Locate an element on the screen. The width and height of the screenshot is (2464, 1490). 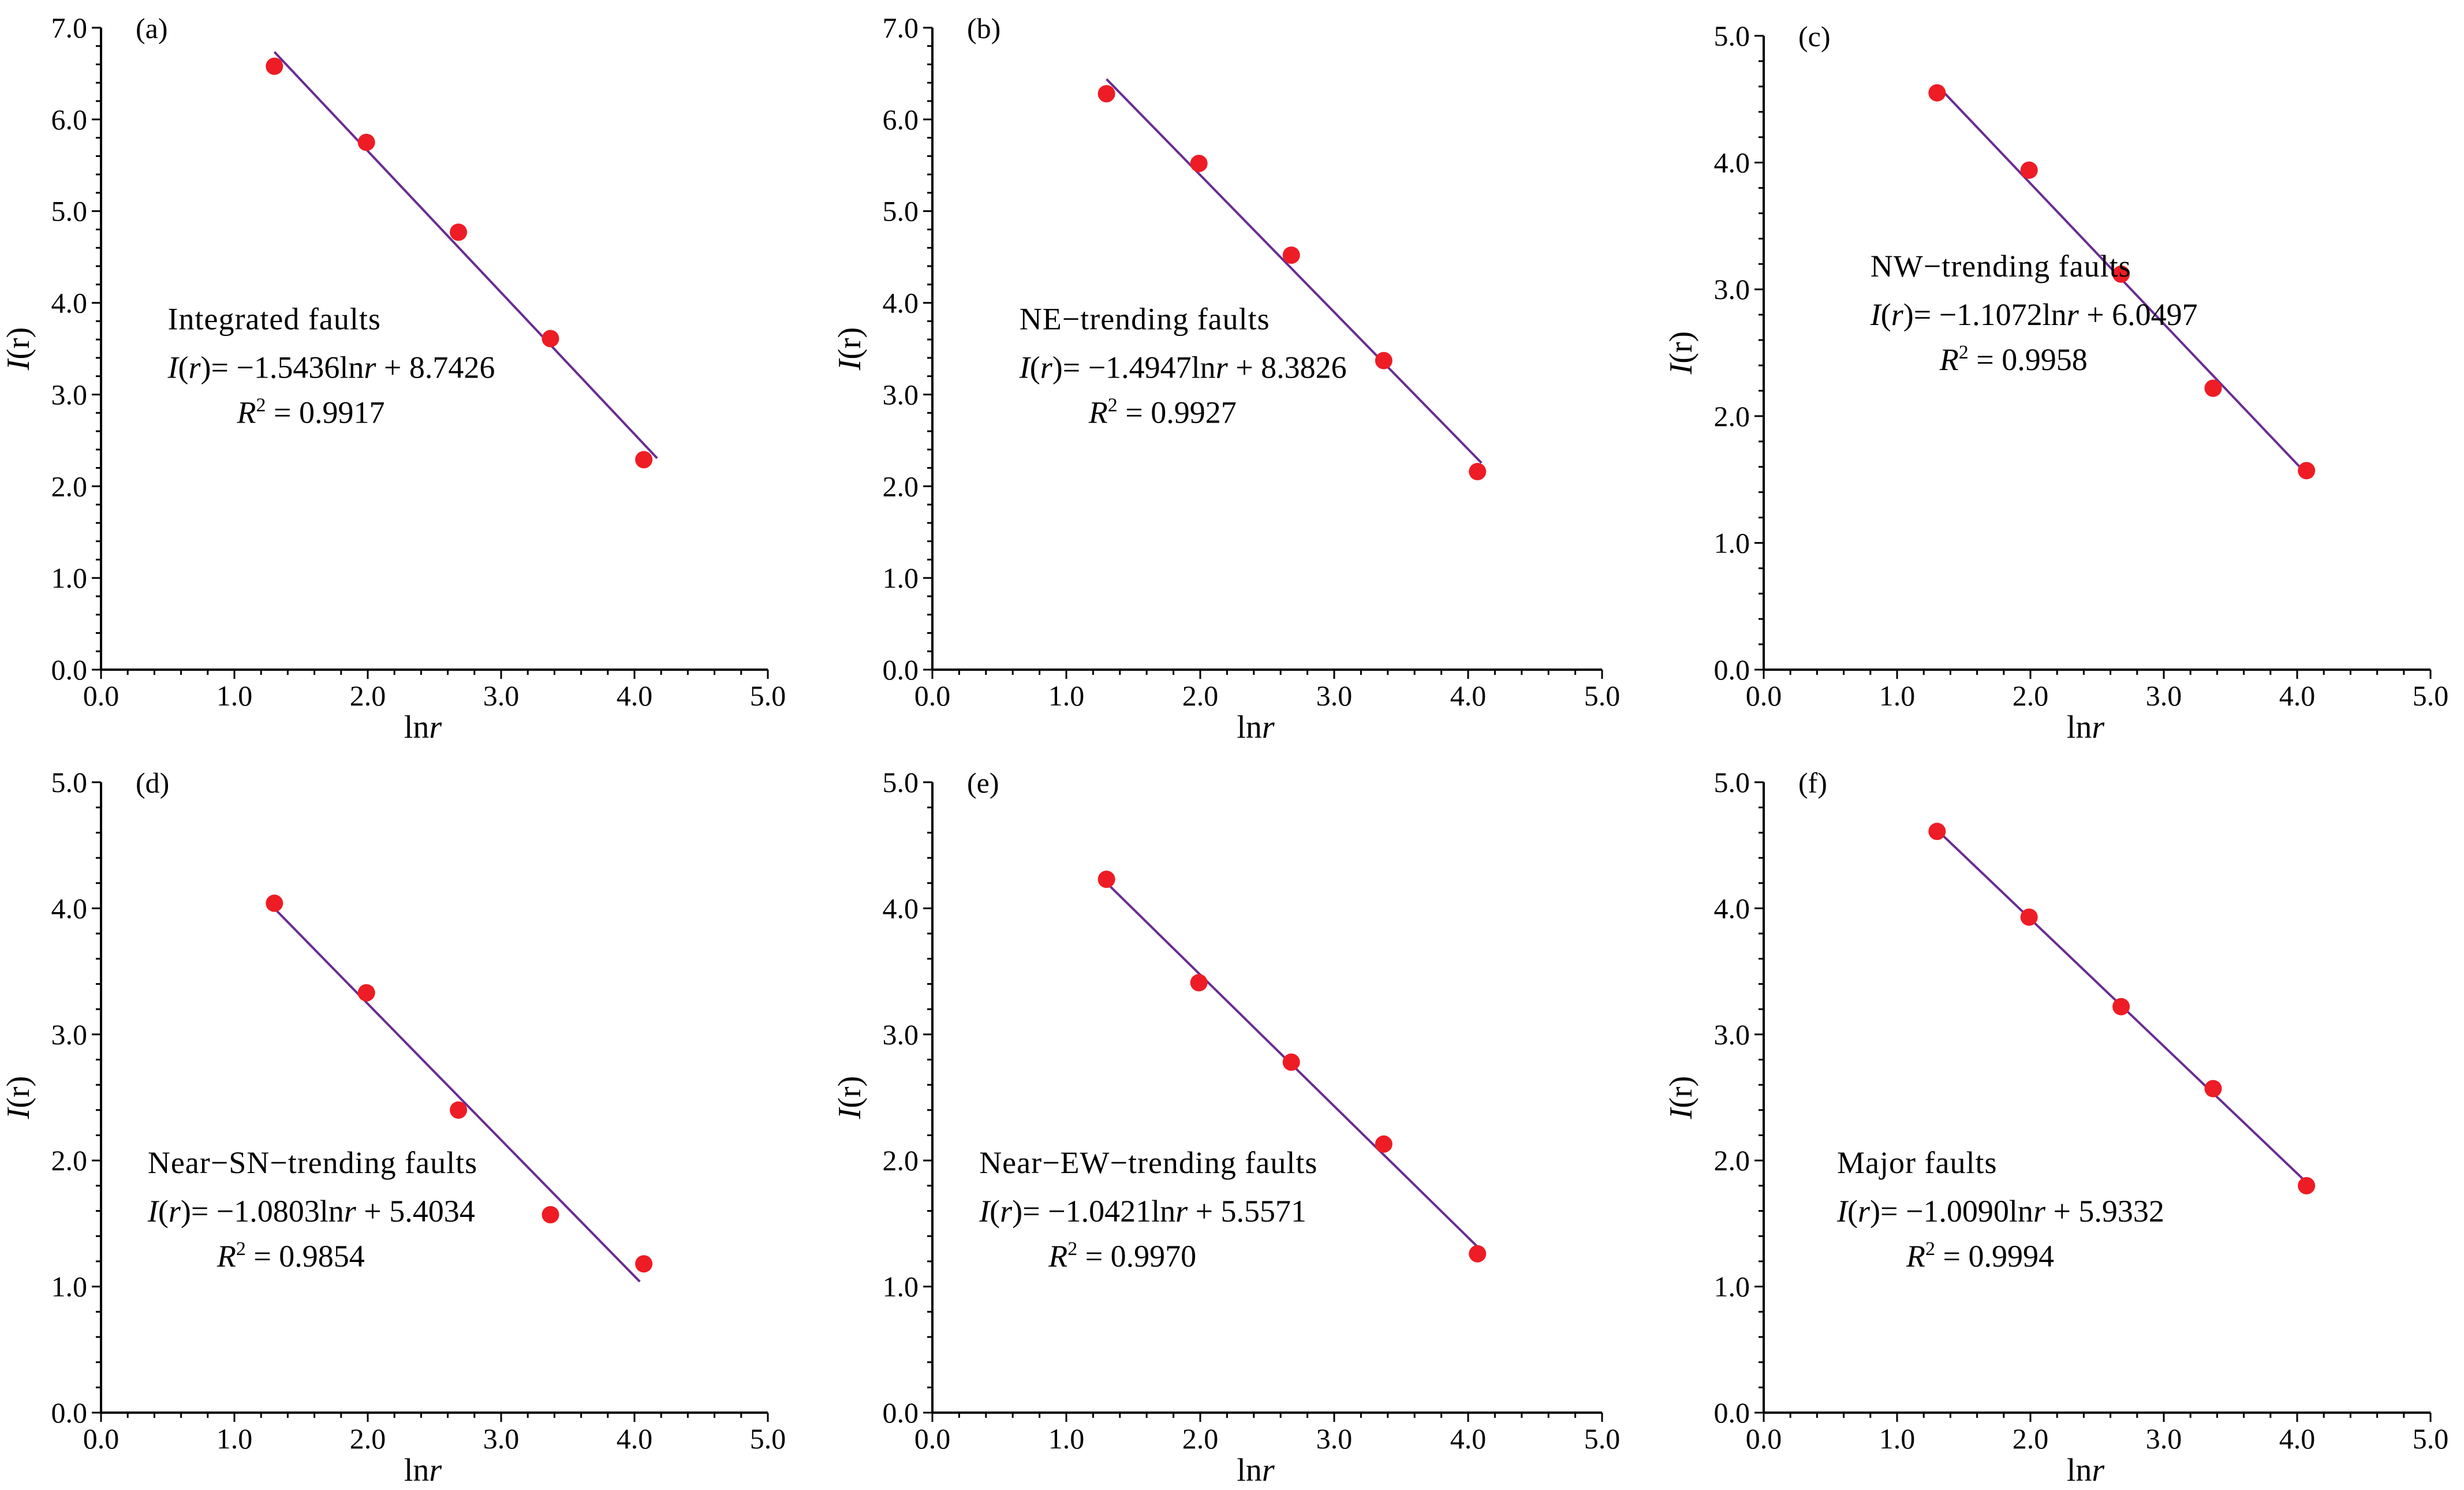
panel-label: (f) is located at coordinates (1812, 783).